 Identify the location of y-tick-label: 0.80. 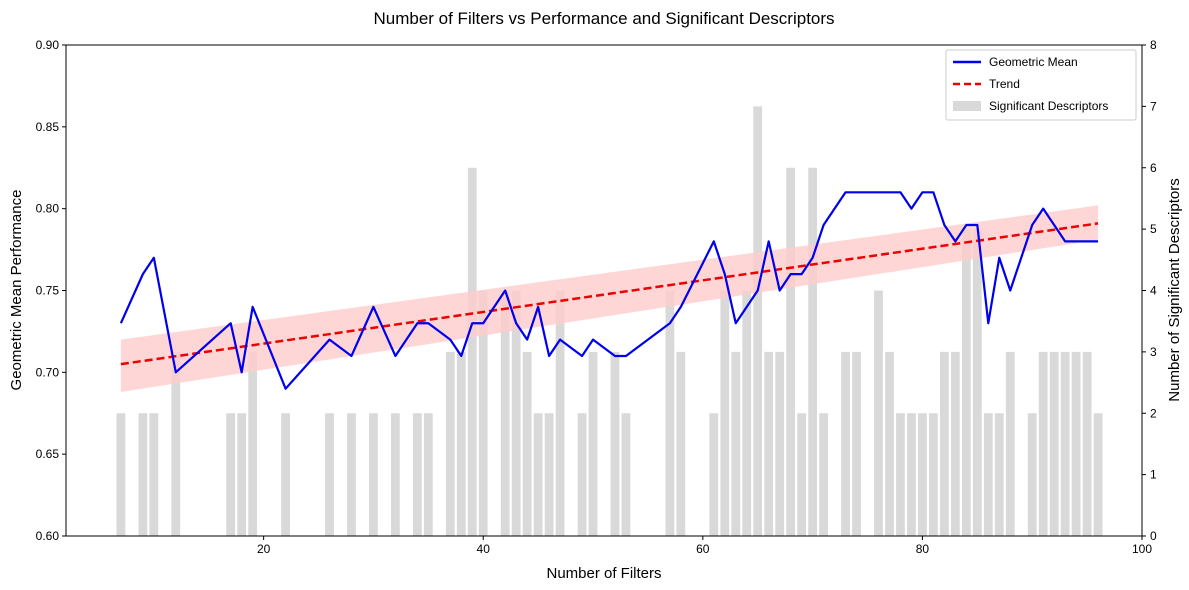
(48, 209).